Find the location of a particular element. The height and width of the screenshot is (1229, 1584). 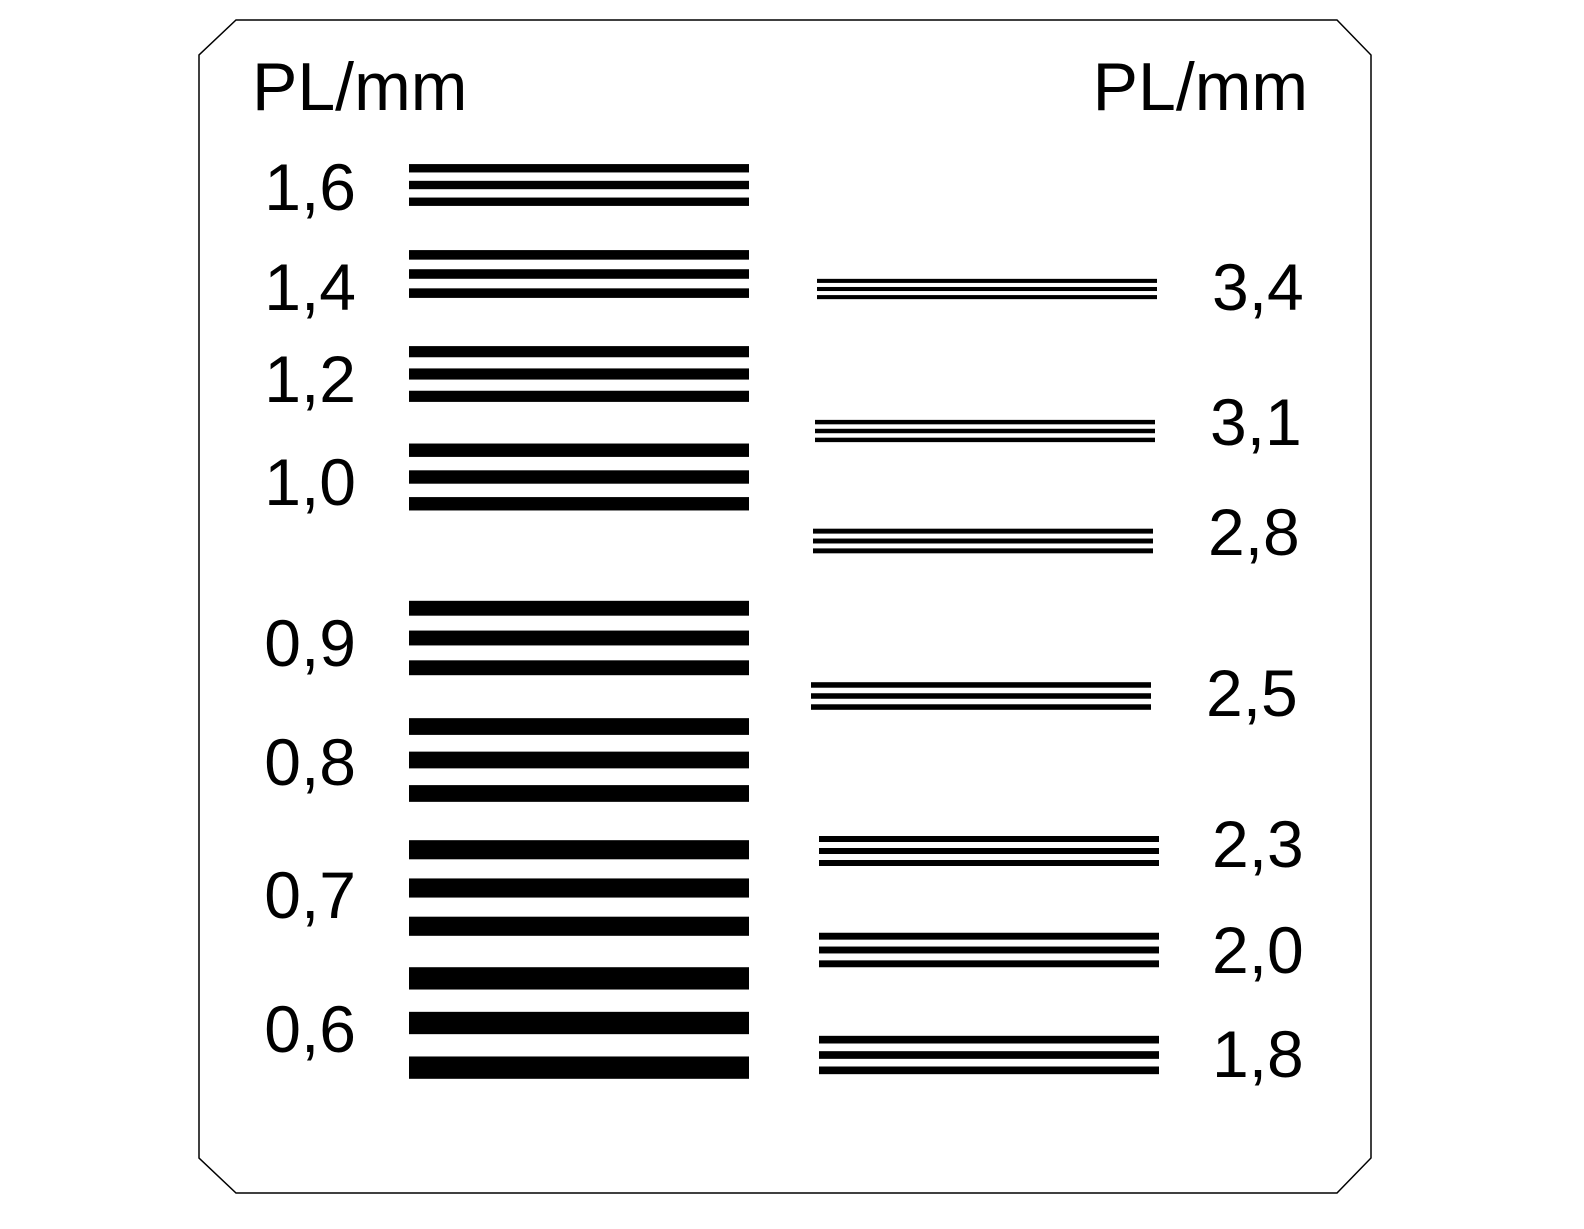

right-group-label: 3,1 is located at coordinates (1256, 422).